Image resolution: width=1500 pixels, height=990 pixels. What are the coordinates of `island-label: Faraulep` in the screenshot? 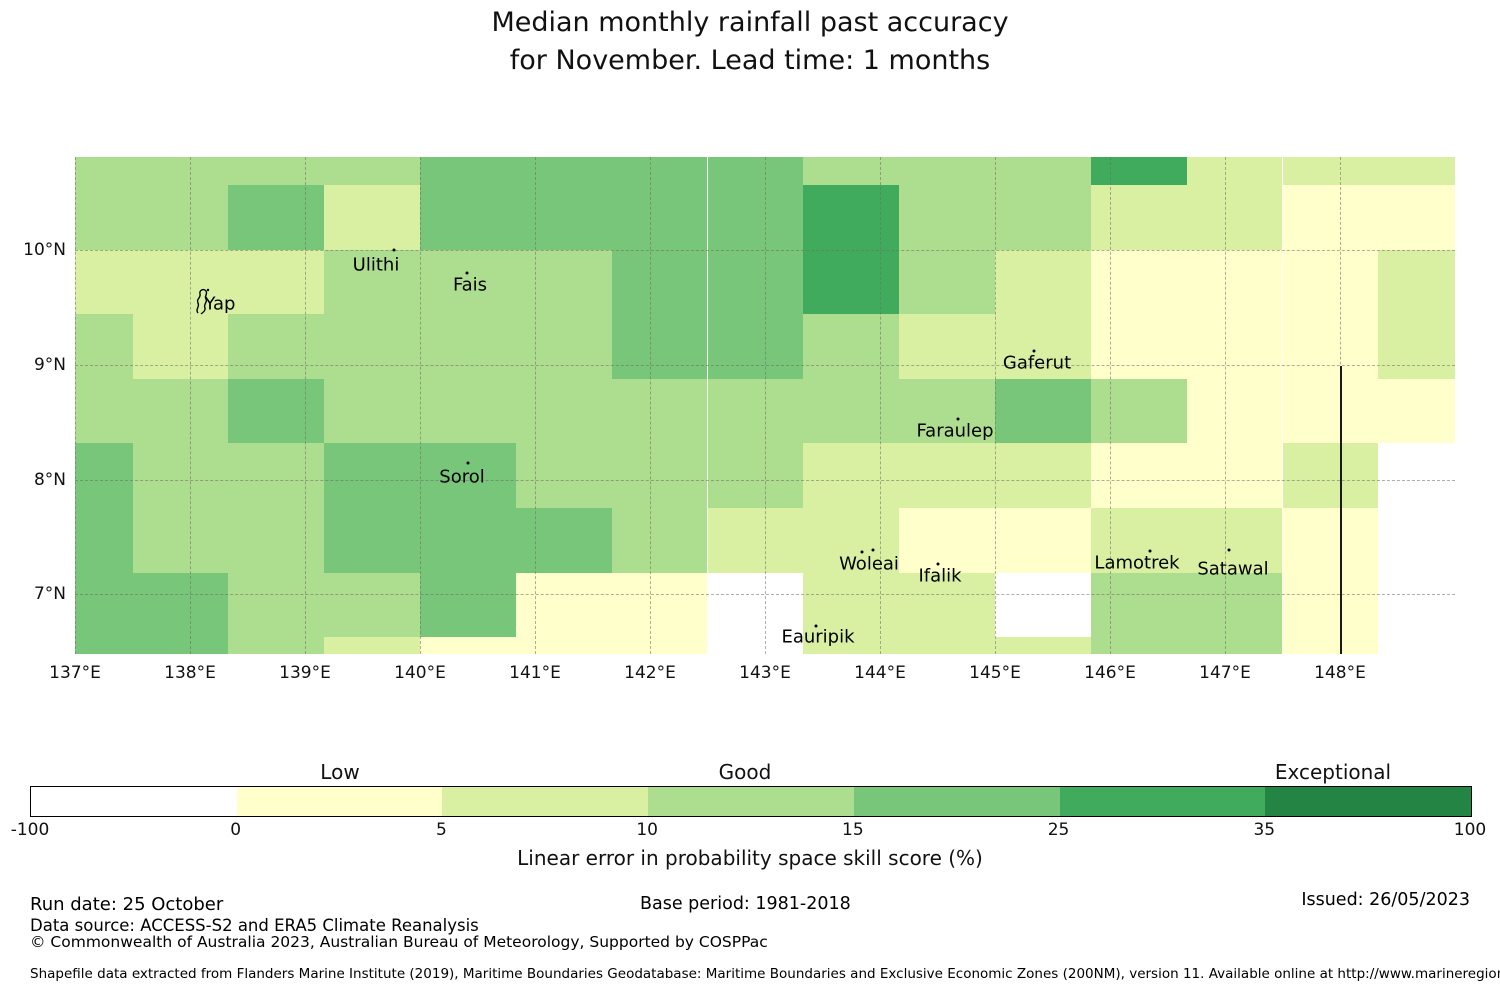 It's located at (955, 431).